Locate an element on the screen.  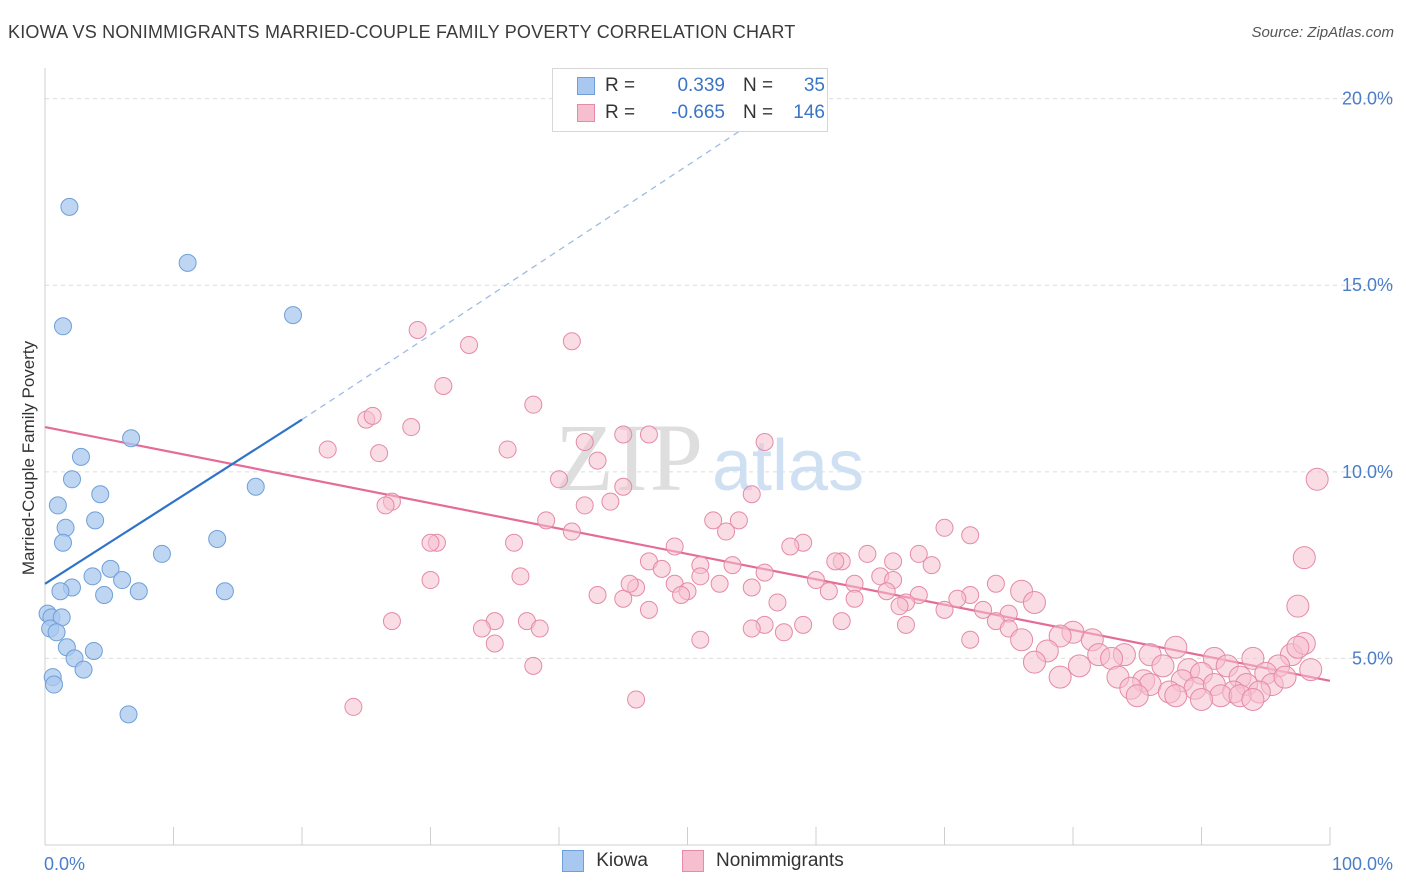
n-value-nonimmigrants: 146 is located at coordinates (809, 112).